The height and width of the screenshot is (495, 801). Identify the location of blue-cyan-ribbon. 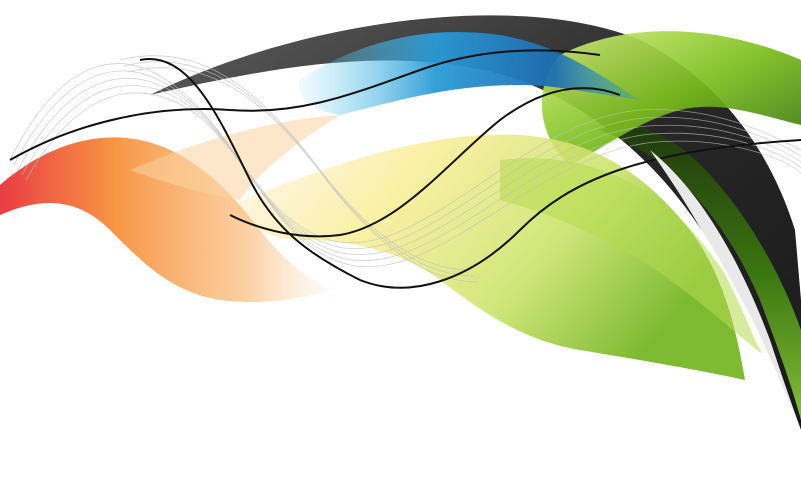
(469, 73).